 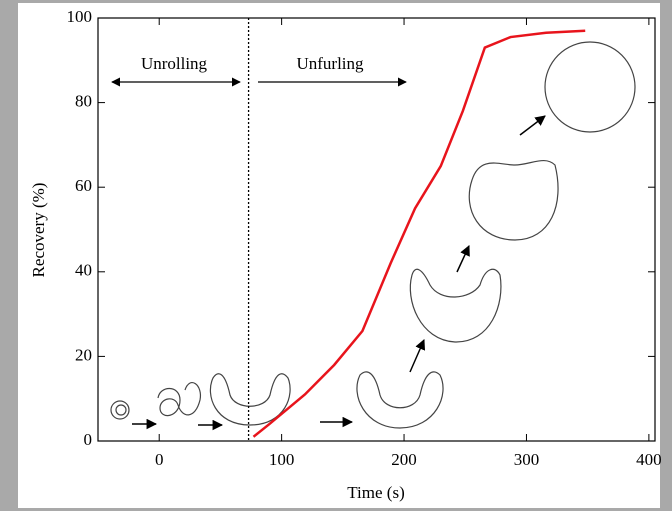 What do you see at coordinates (83, 185) in the screenshot?
I see `y-tick-label: 60` at bounding box center [83, 185].